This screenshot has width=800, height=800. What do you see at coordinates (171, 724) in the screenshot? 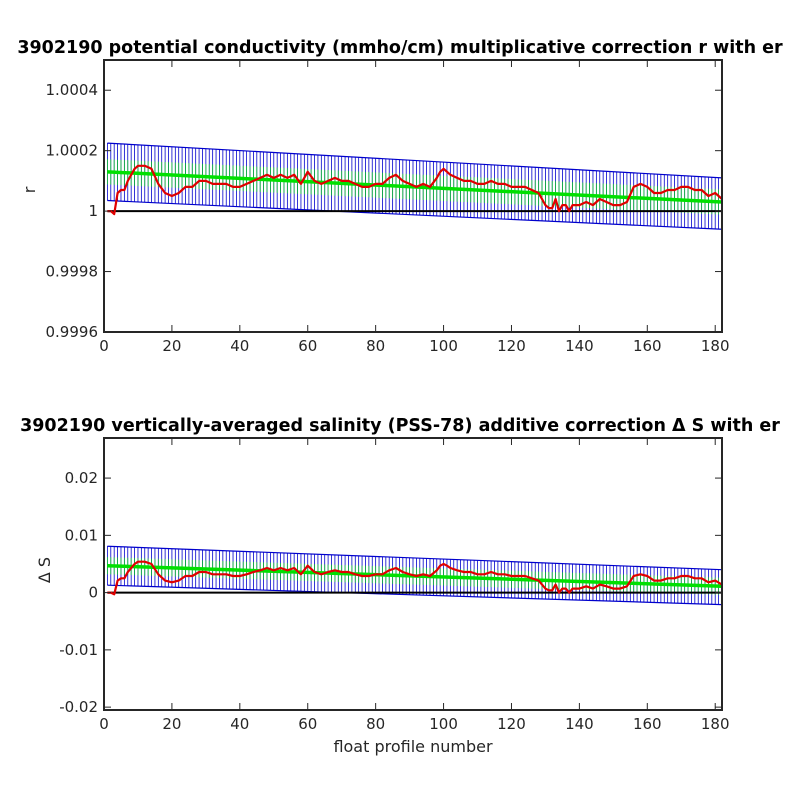
I see `bottom-chart-x-tick-label: 20` at bounding box center [171, 724].